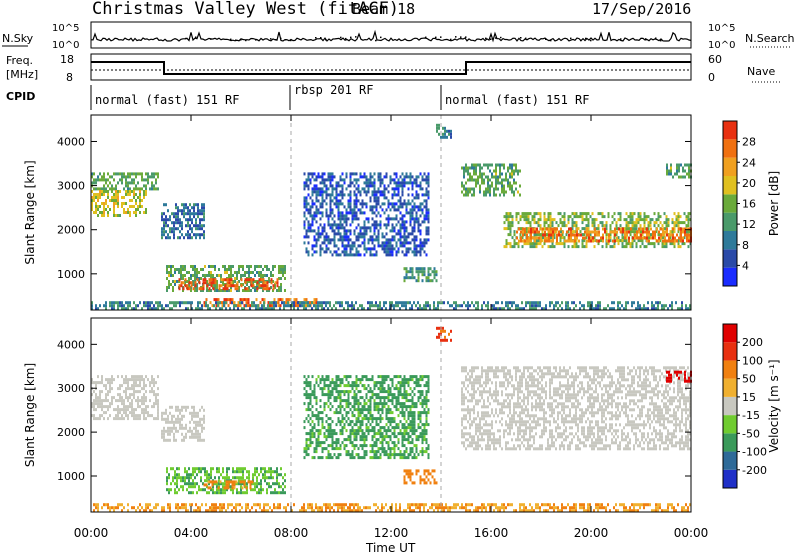 The height and width of the screenshot is (554, 800). I want to click on colorbar-tick-label: 100, so click(752, 360).